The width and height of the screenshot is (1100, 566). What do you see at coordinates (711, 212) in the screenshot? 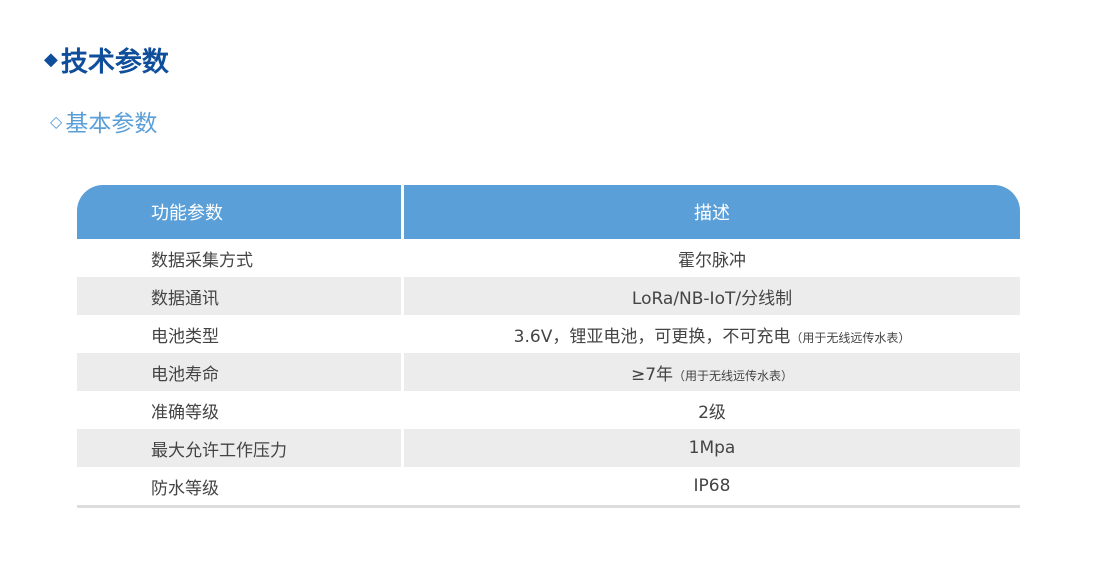
I see `header-desc: 描述` at bounding box center [711, 212].